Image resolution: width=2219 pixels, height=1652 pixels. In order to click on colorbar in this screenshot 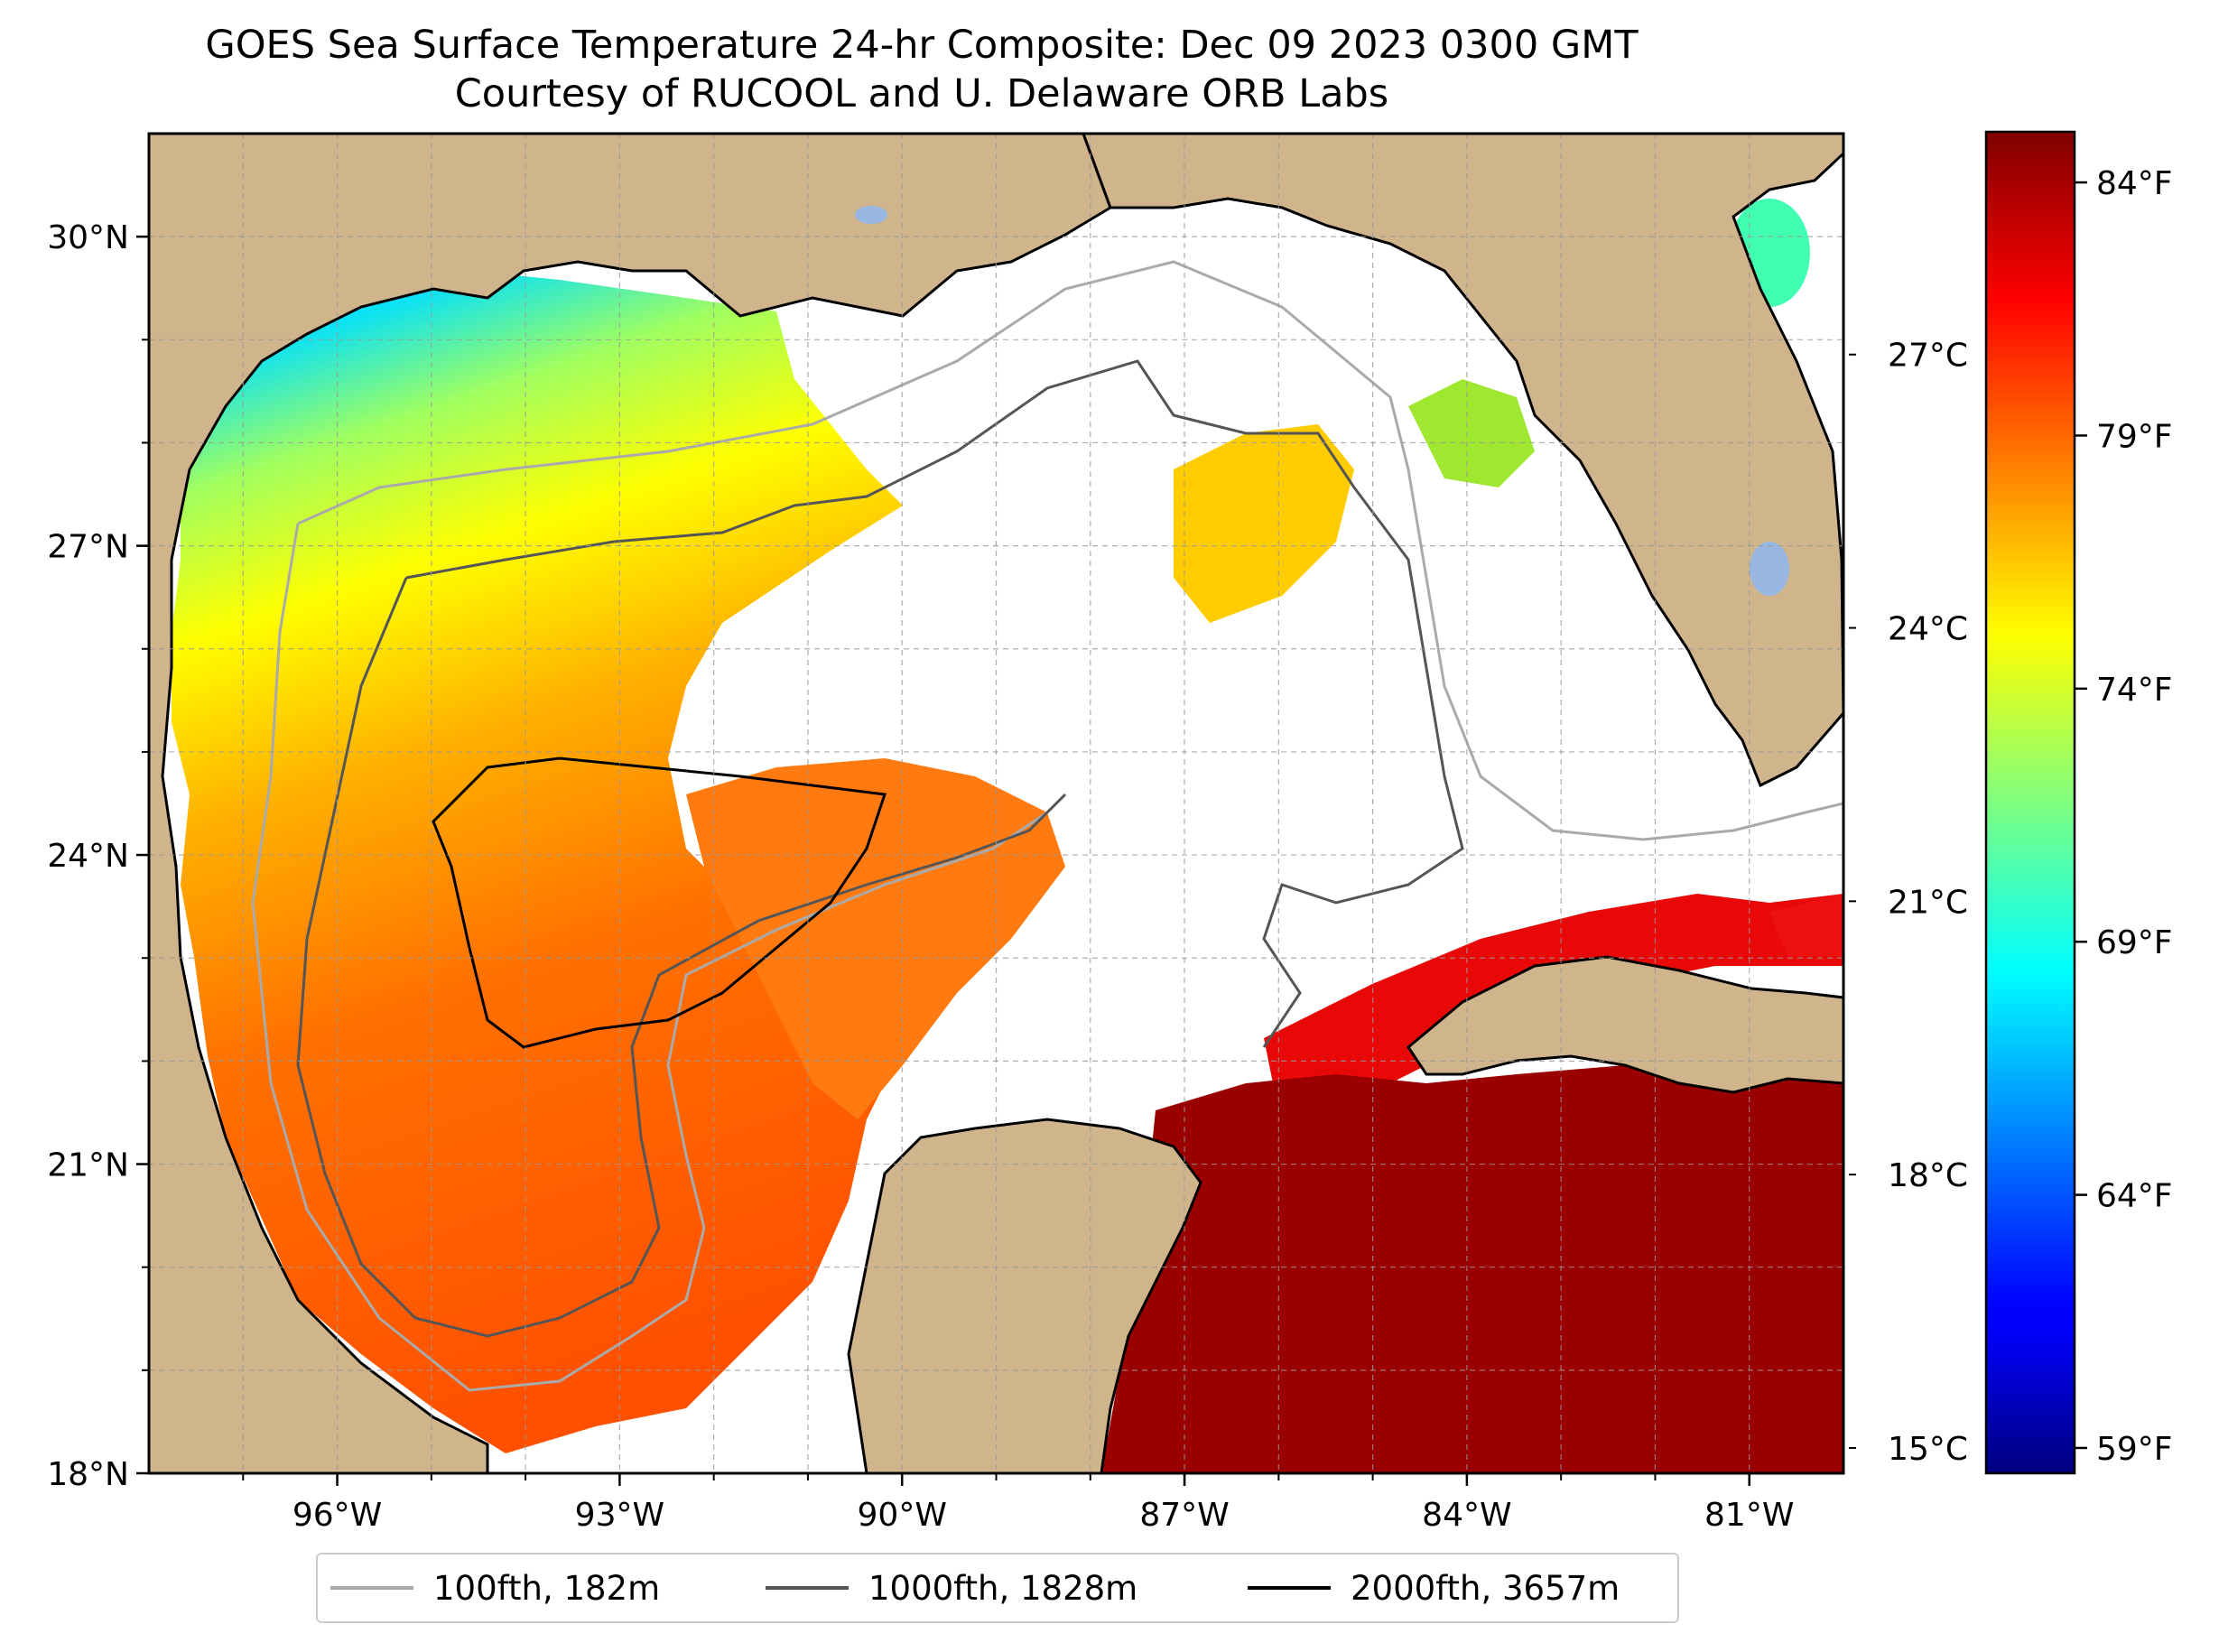, I will do `click(2030, 802)`.